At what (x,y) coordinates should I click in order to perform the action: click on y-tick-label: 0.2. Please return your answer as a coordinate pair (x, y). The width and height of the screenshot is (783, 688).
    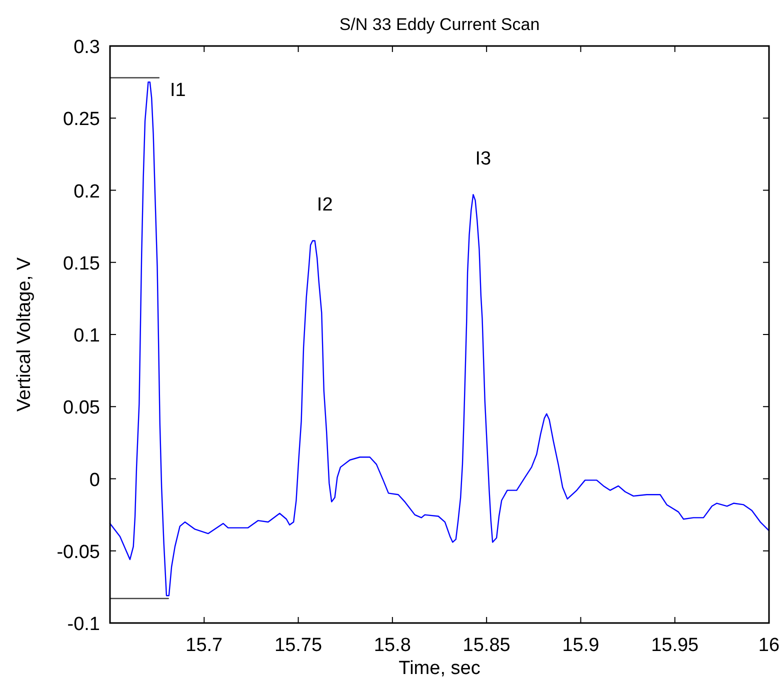
    Looking at the image, I should click on (87, 191).